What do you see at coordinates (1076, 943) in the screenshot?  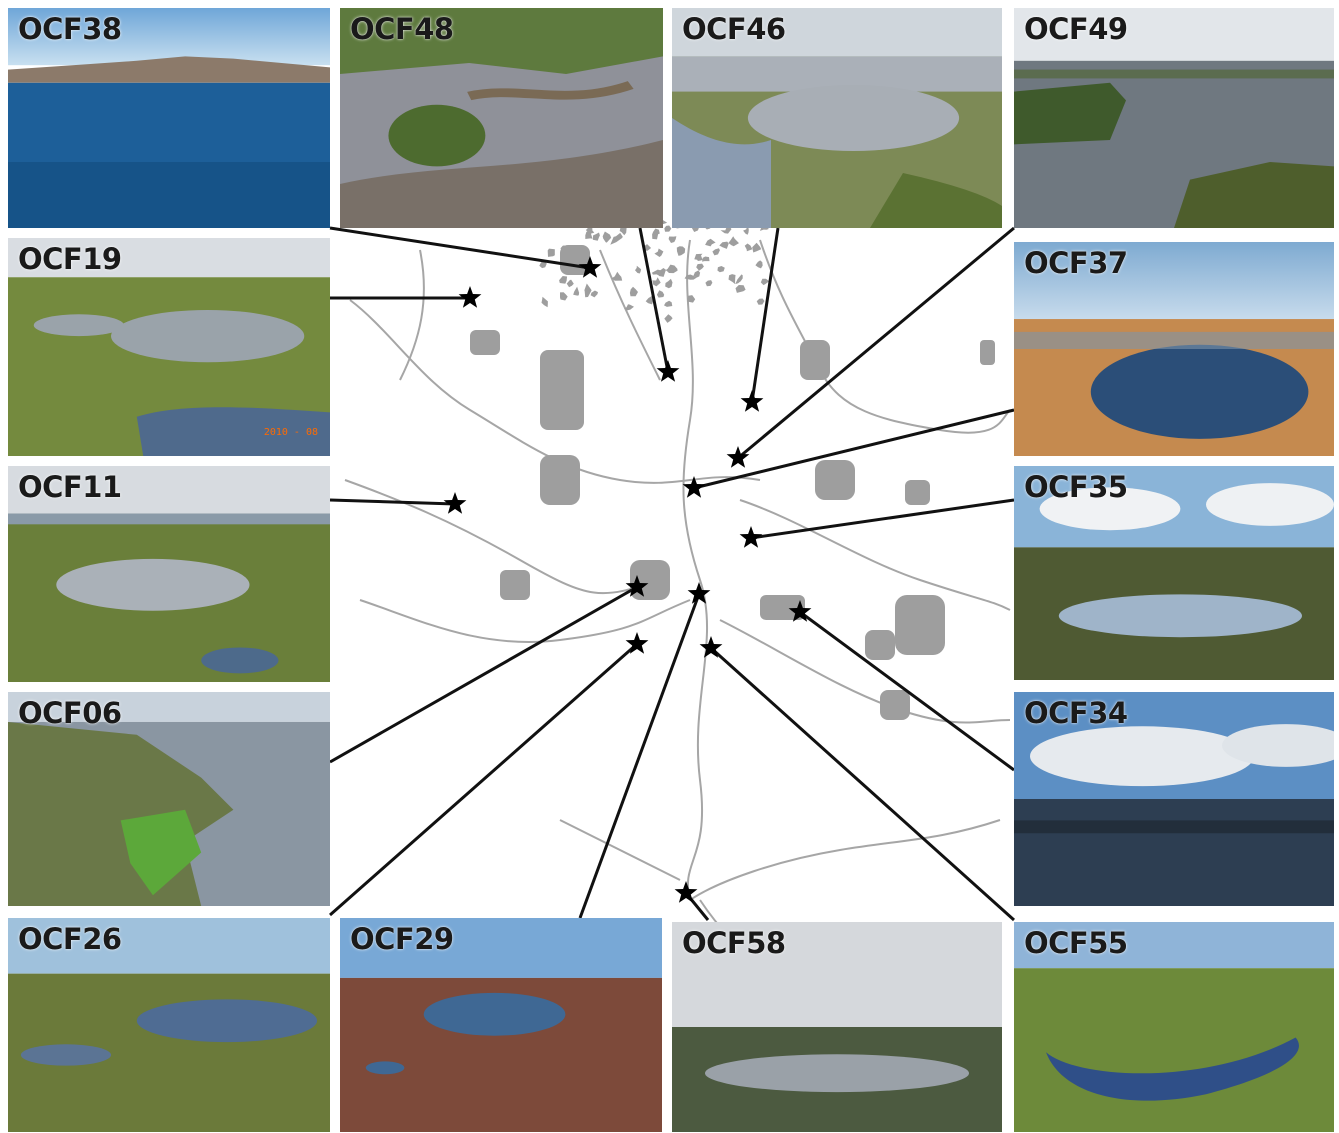 I see `photo-label-ocf55: OCF55` at bounding box center [1076, 943].